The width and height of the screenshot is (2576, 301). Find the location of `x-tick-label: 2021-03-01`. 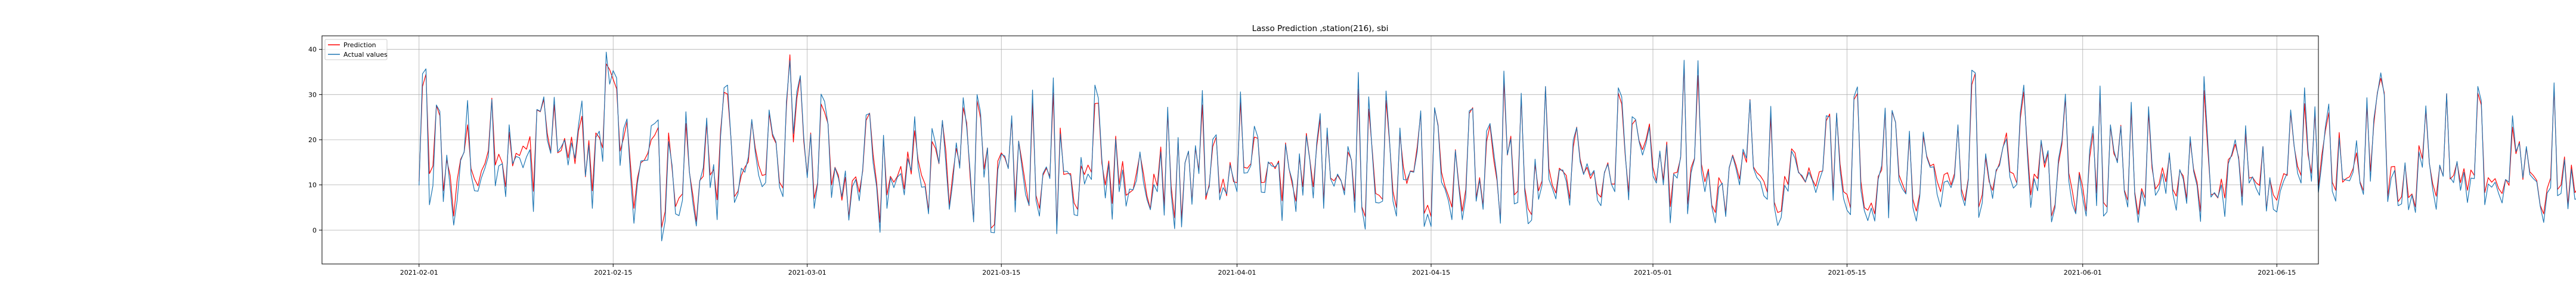

x-tick-label: 2021-03-01 is located at coordinates (807, 273).